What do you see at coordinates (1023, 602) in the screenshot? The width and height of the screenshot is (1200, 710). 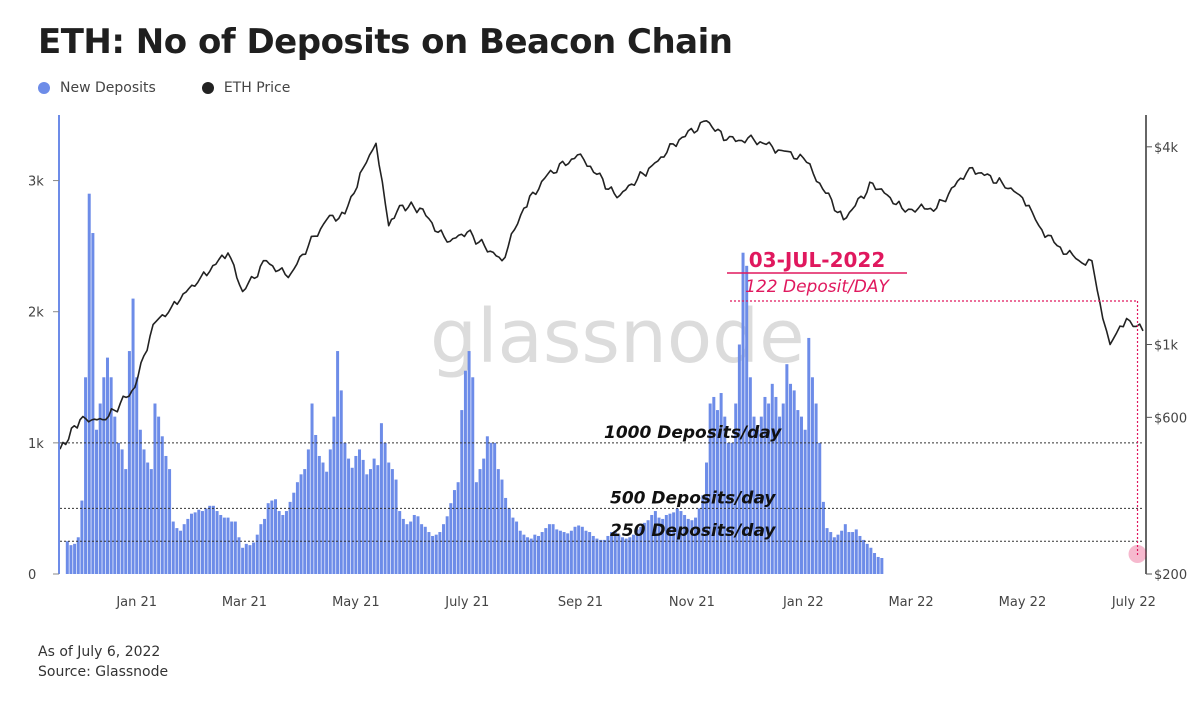 I see `x-tick-label: May 22` at bounding box center [1023, 602].